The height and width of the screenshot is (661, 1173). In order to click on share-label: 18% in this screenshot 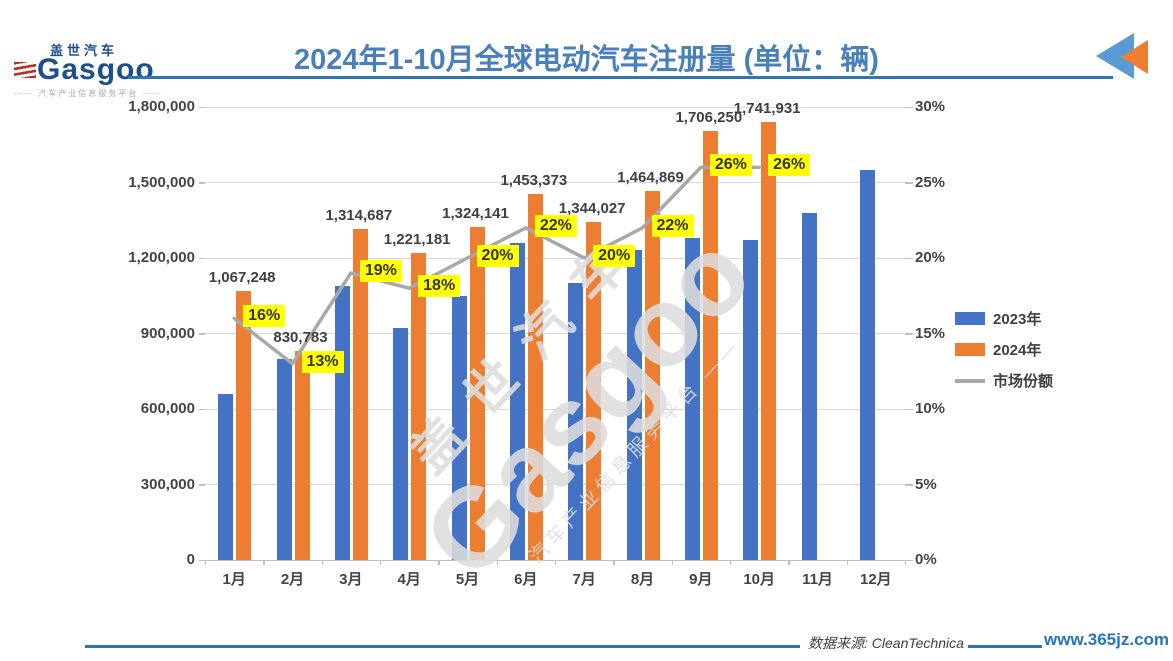, I will do `click(439, 286)`.